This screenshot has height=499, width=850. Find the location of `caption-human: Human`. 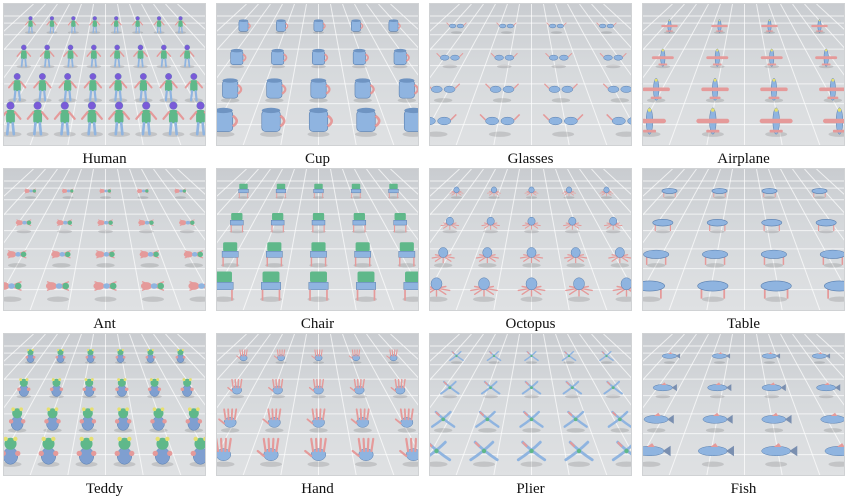

caption-human: Human is located at coordinates (104, 159).